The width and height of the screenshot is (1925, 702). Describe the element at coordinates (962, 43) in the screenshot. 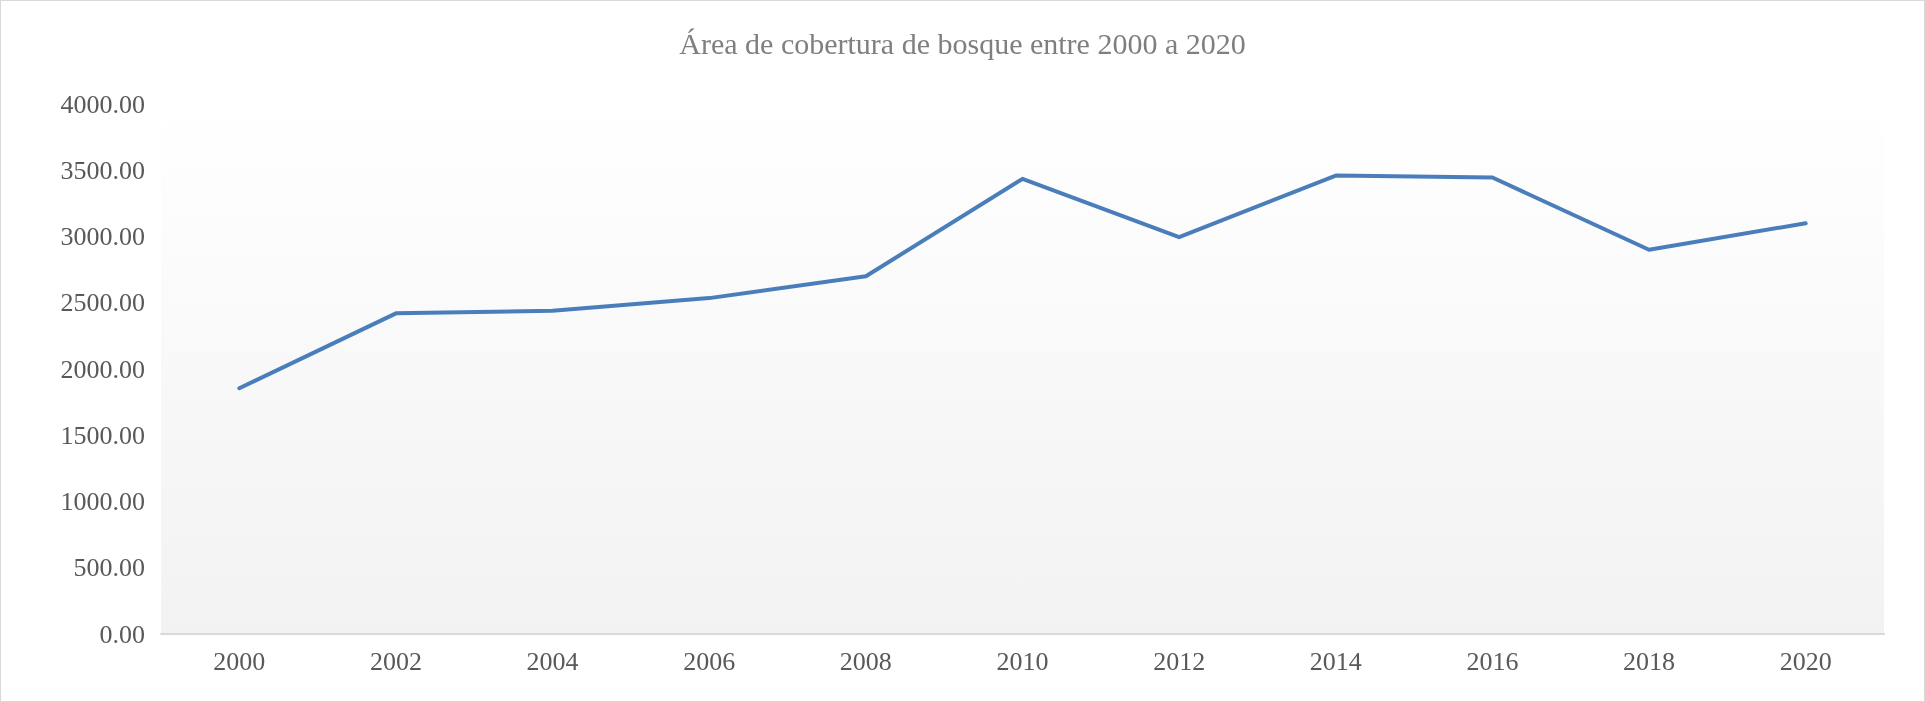

I see `chart-title: Área de cobertura de bosque entre 2000 a 2020` at that location.